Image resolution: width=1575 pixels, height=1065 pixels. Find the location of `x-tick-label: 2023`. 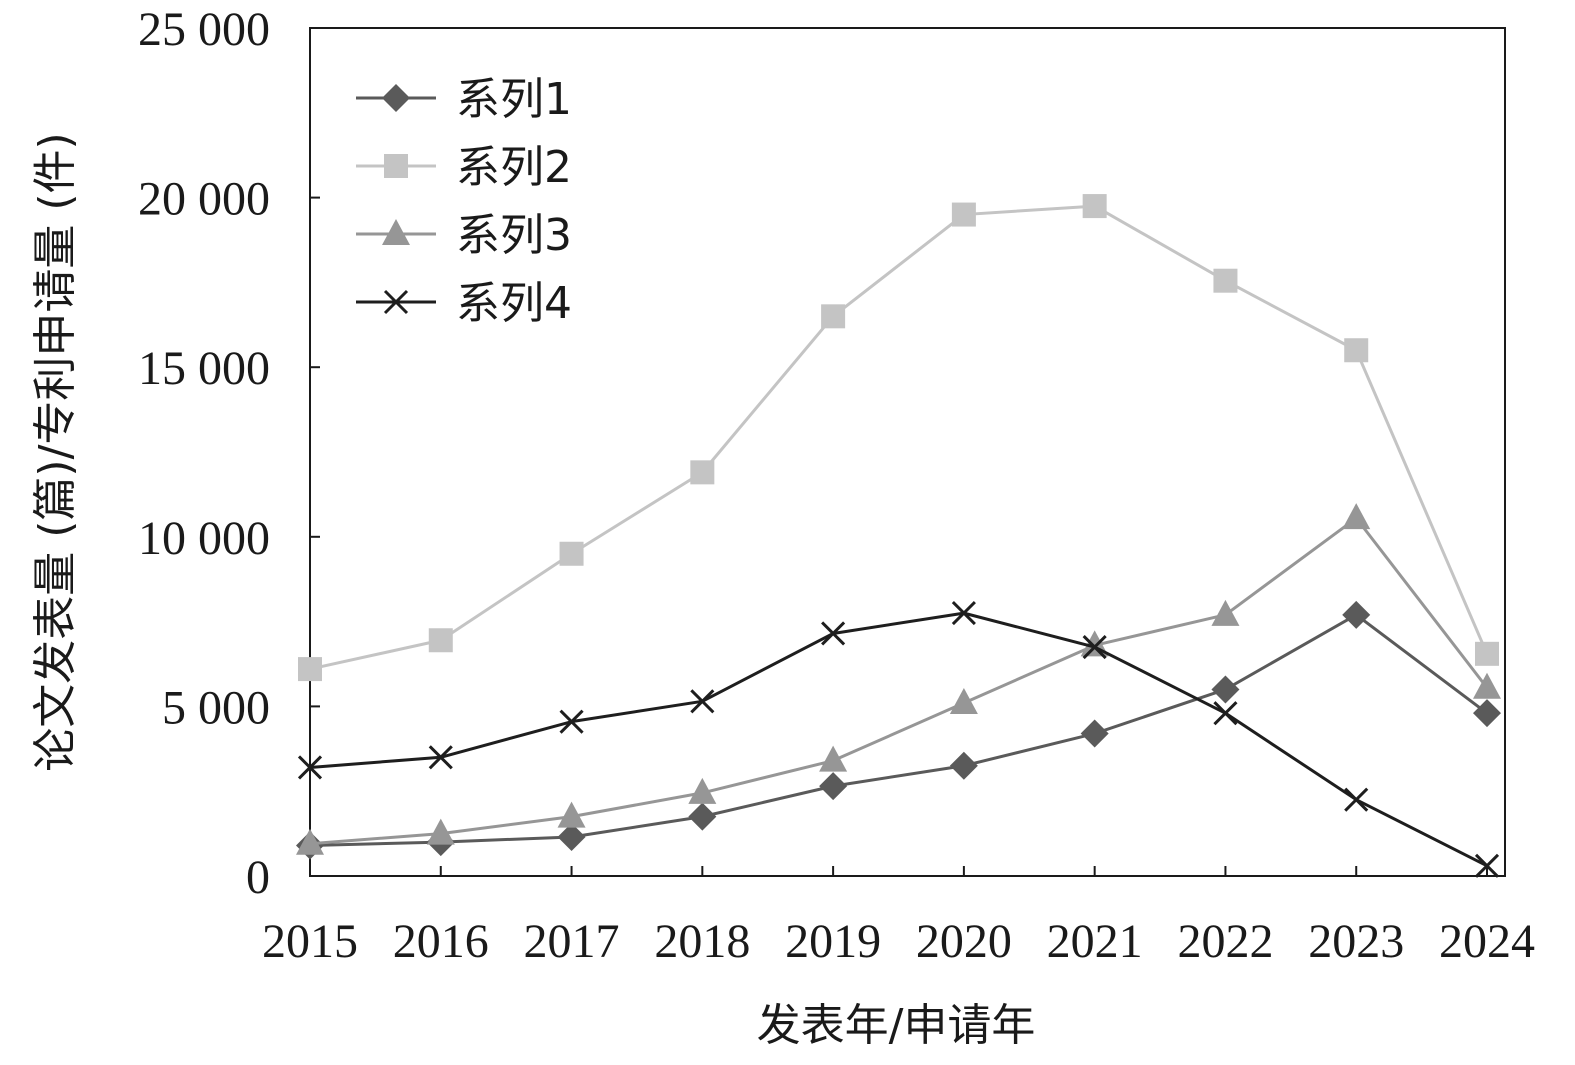

x-tick-label: 2023 is located at coordinates (1356, 941).